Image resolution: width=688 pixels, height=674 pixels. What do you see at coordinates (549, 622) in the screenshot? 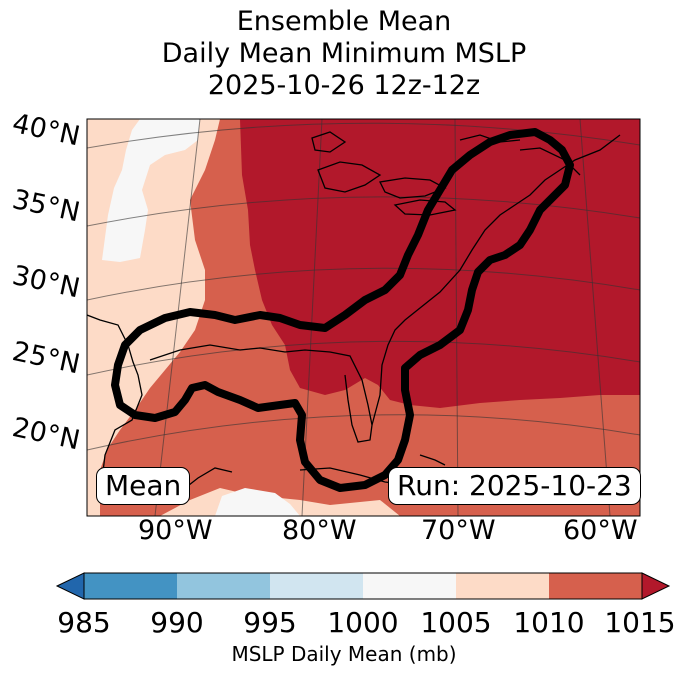
I see `colorbar-tick-1010: 1010` at bounding box center [549, 622].